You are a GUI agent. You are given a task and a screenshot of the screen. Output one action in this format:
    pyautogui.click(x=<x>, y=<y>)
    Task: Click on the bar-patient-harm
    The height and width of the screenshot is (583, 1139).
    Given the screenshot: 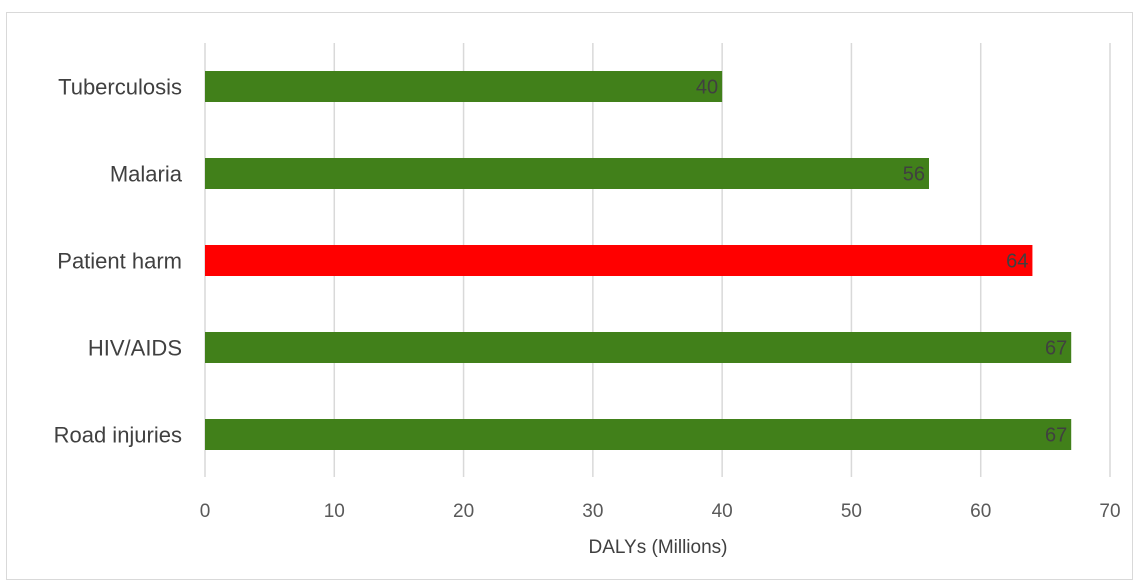 What is the action you would take?
    pyautogui.click(x=619, y=260)
    